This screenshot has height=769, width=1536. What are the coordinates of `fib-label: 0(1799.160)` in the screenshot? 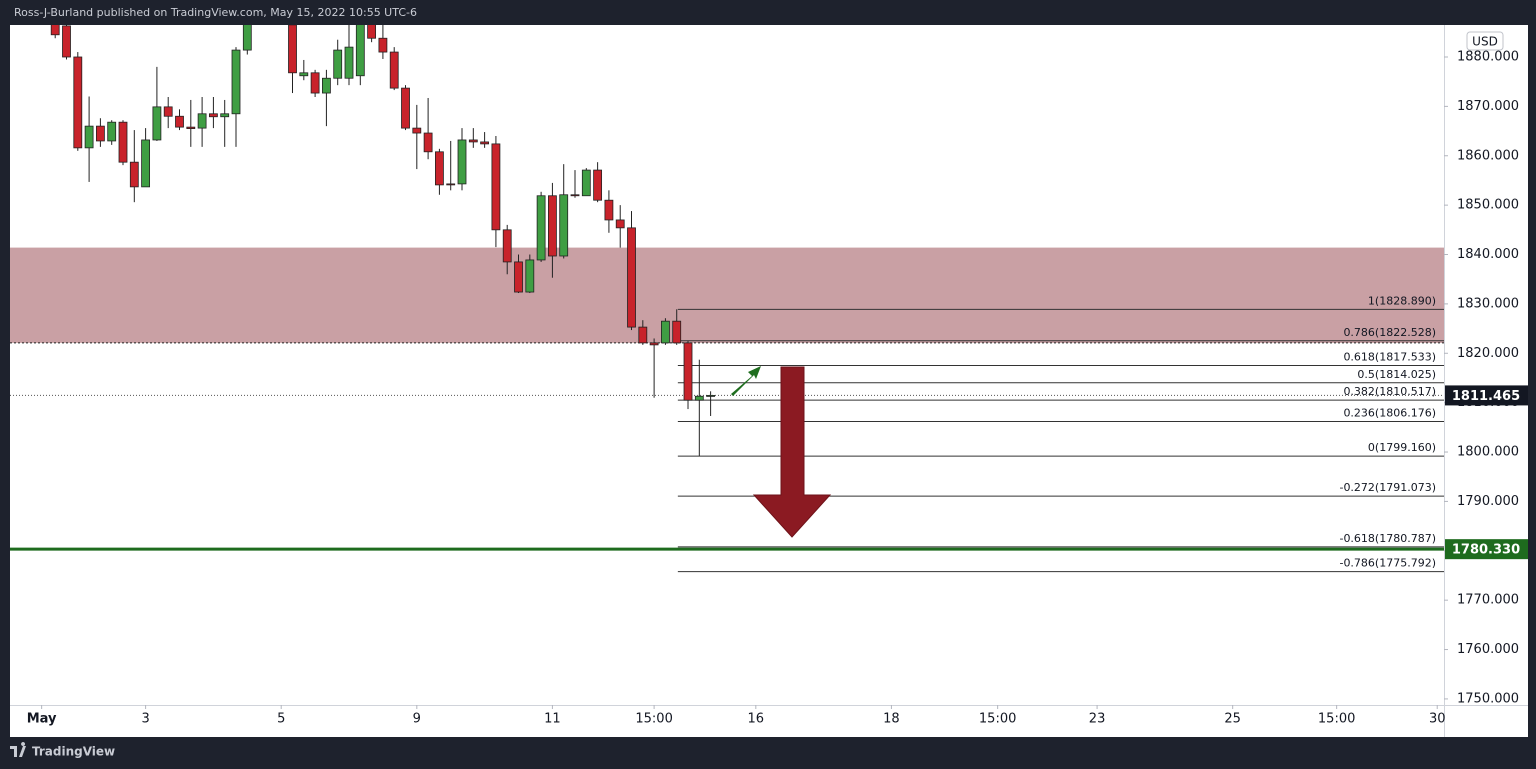 It's located at (1402, 447).